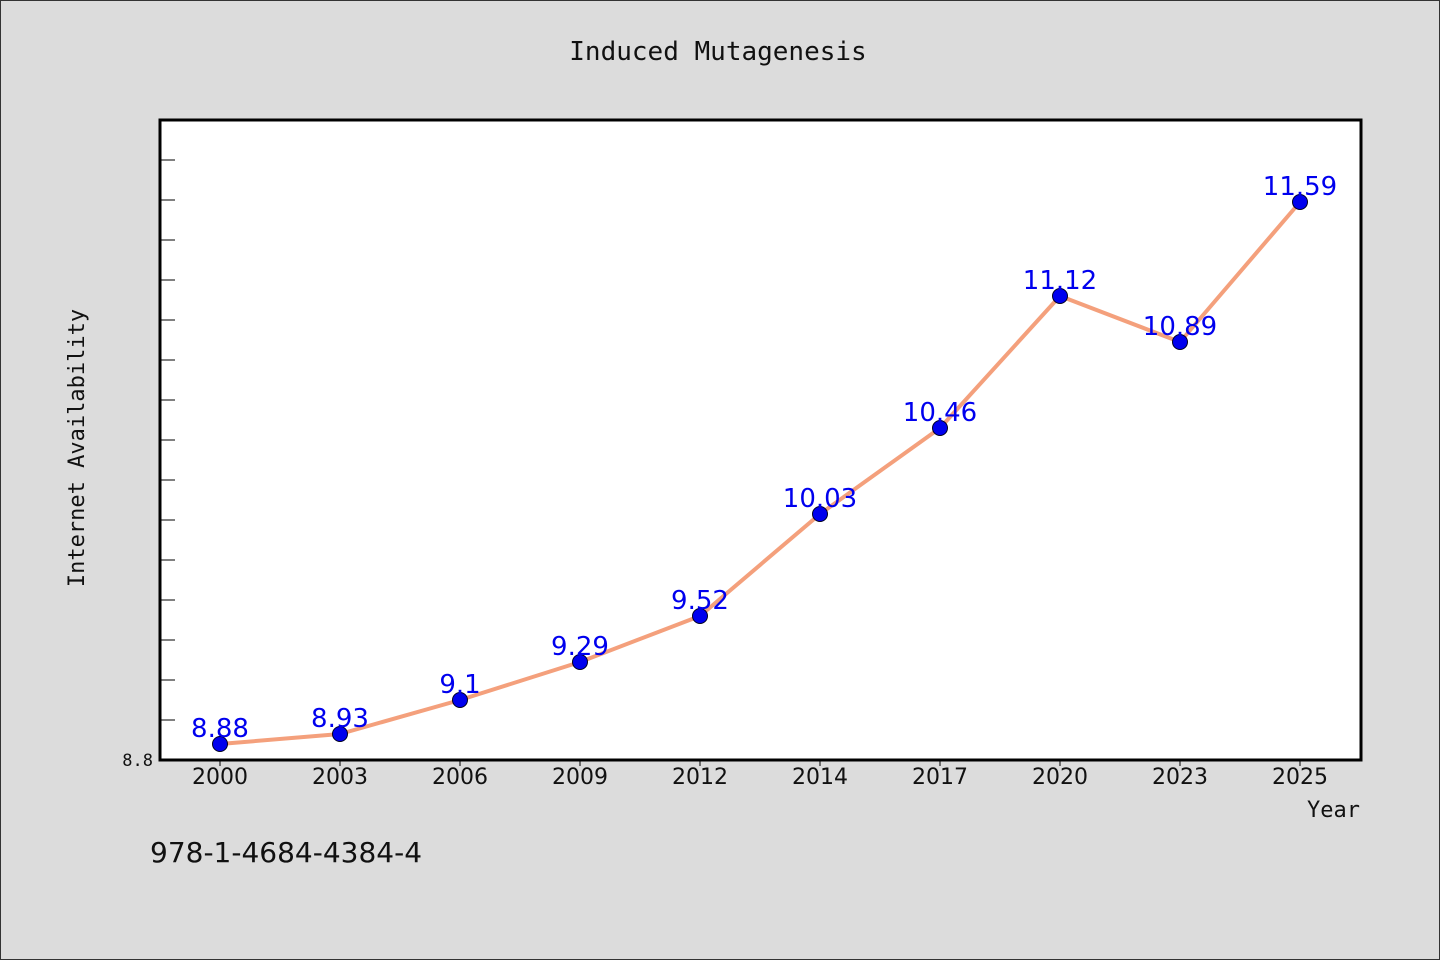  What do you see at coordinates (760, 775) in the screenshot?
I see `x-axis-ticks: 2000 2003 2006 2009 2012 2014 2017 2020 2023 2025` at bounding box center [760, 775].